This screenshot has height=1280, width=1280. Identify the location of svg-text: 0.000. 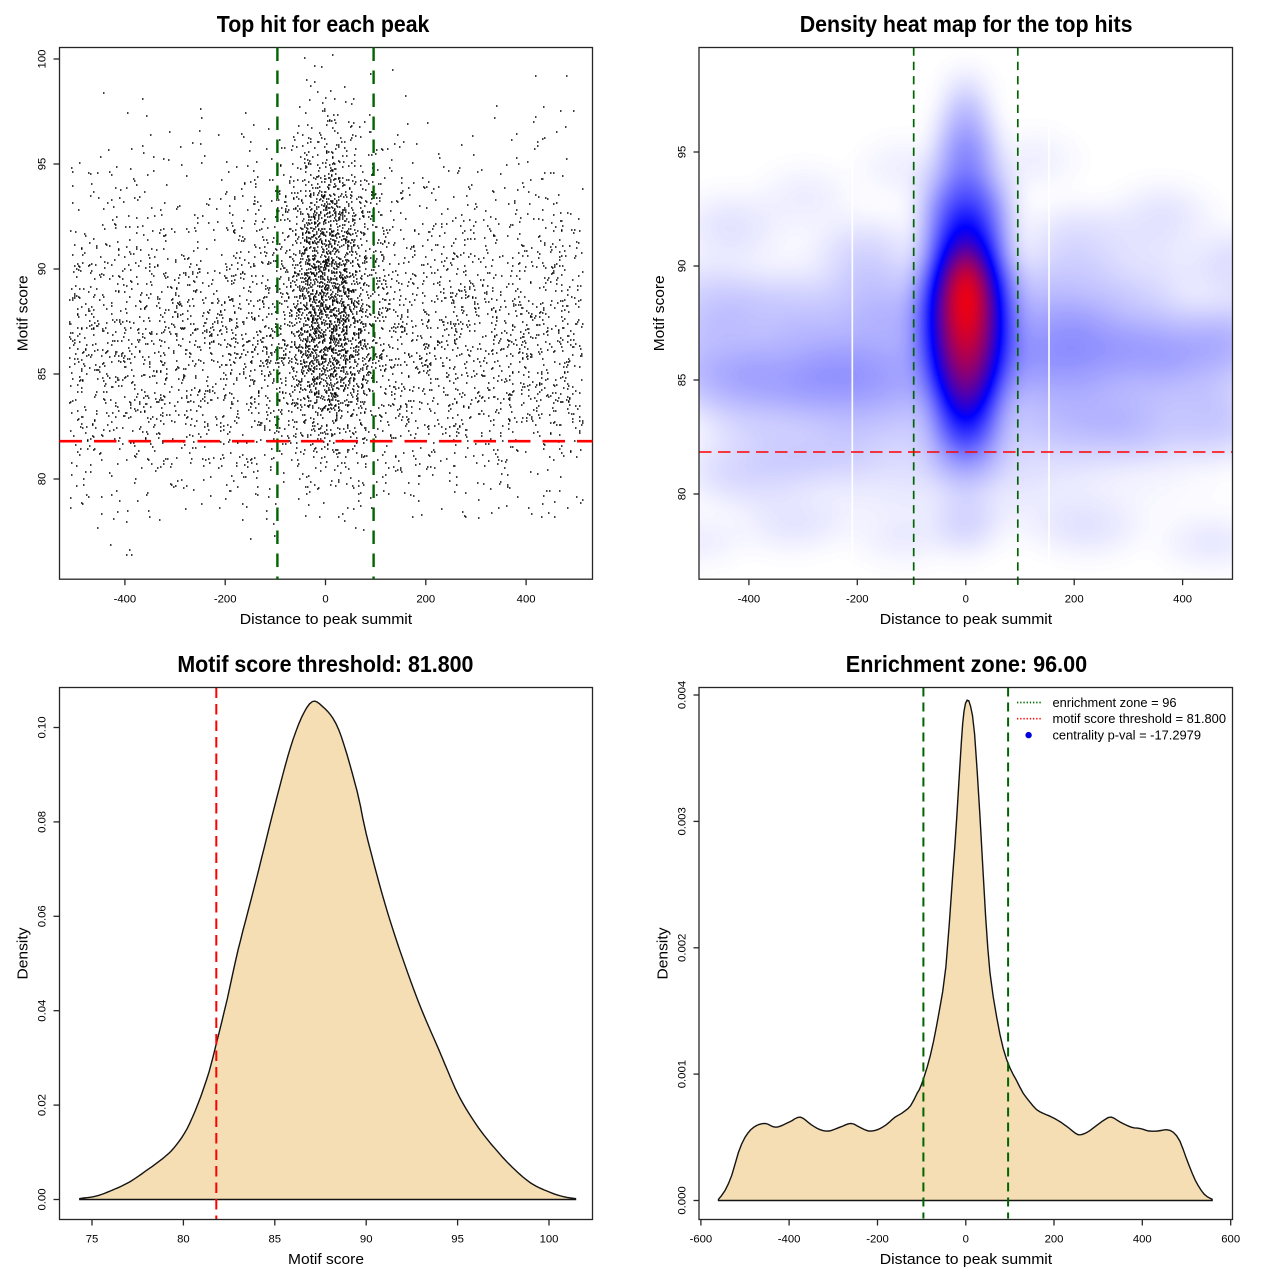
(683, 1200).